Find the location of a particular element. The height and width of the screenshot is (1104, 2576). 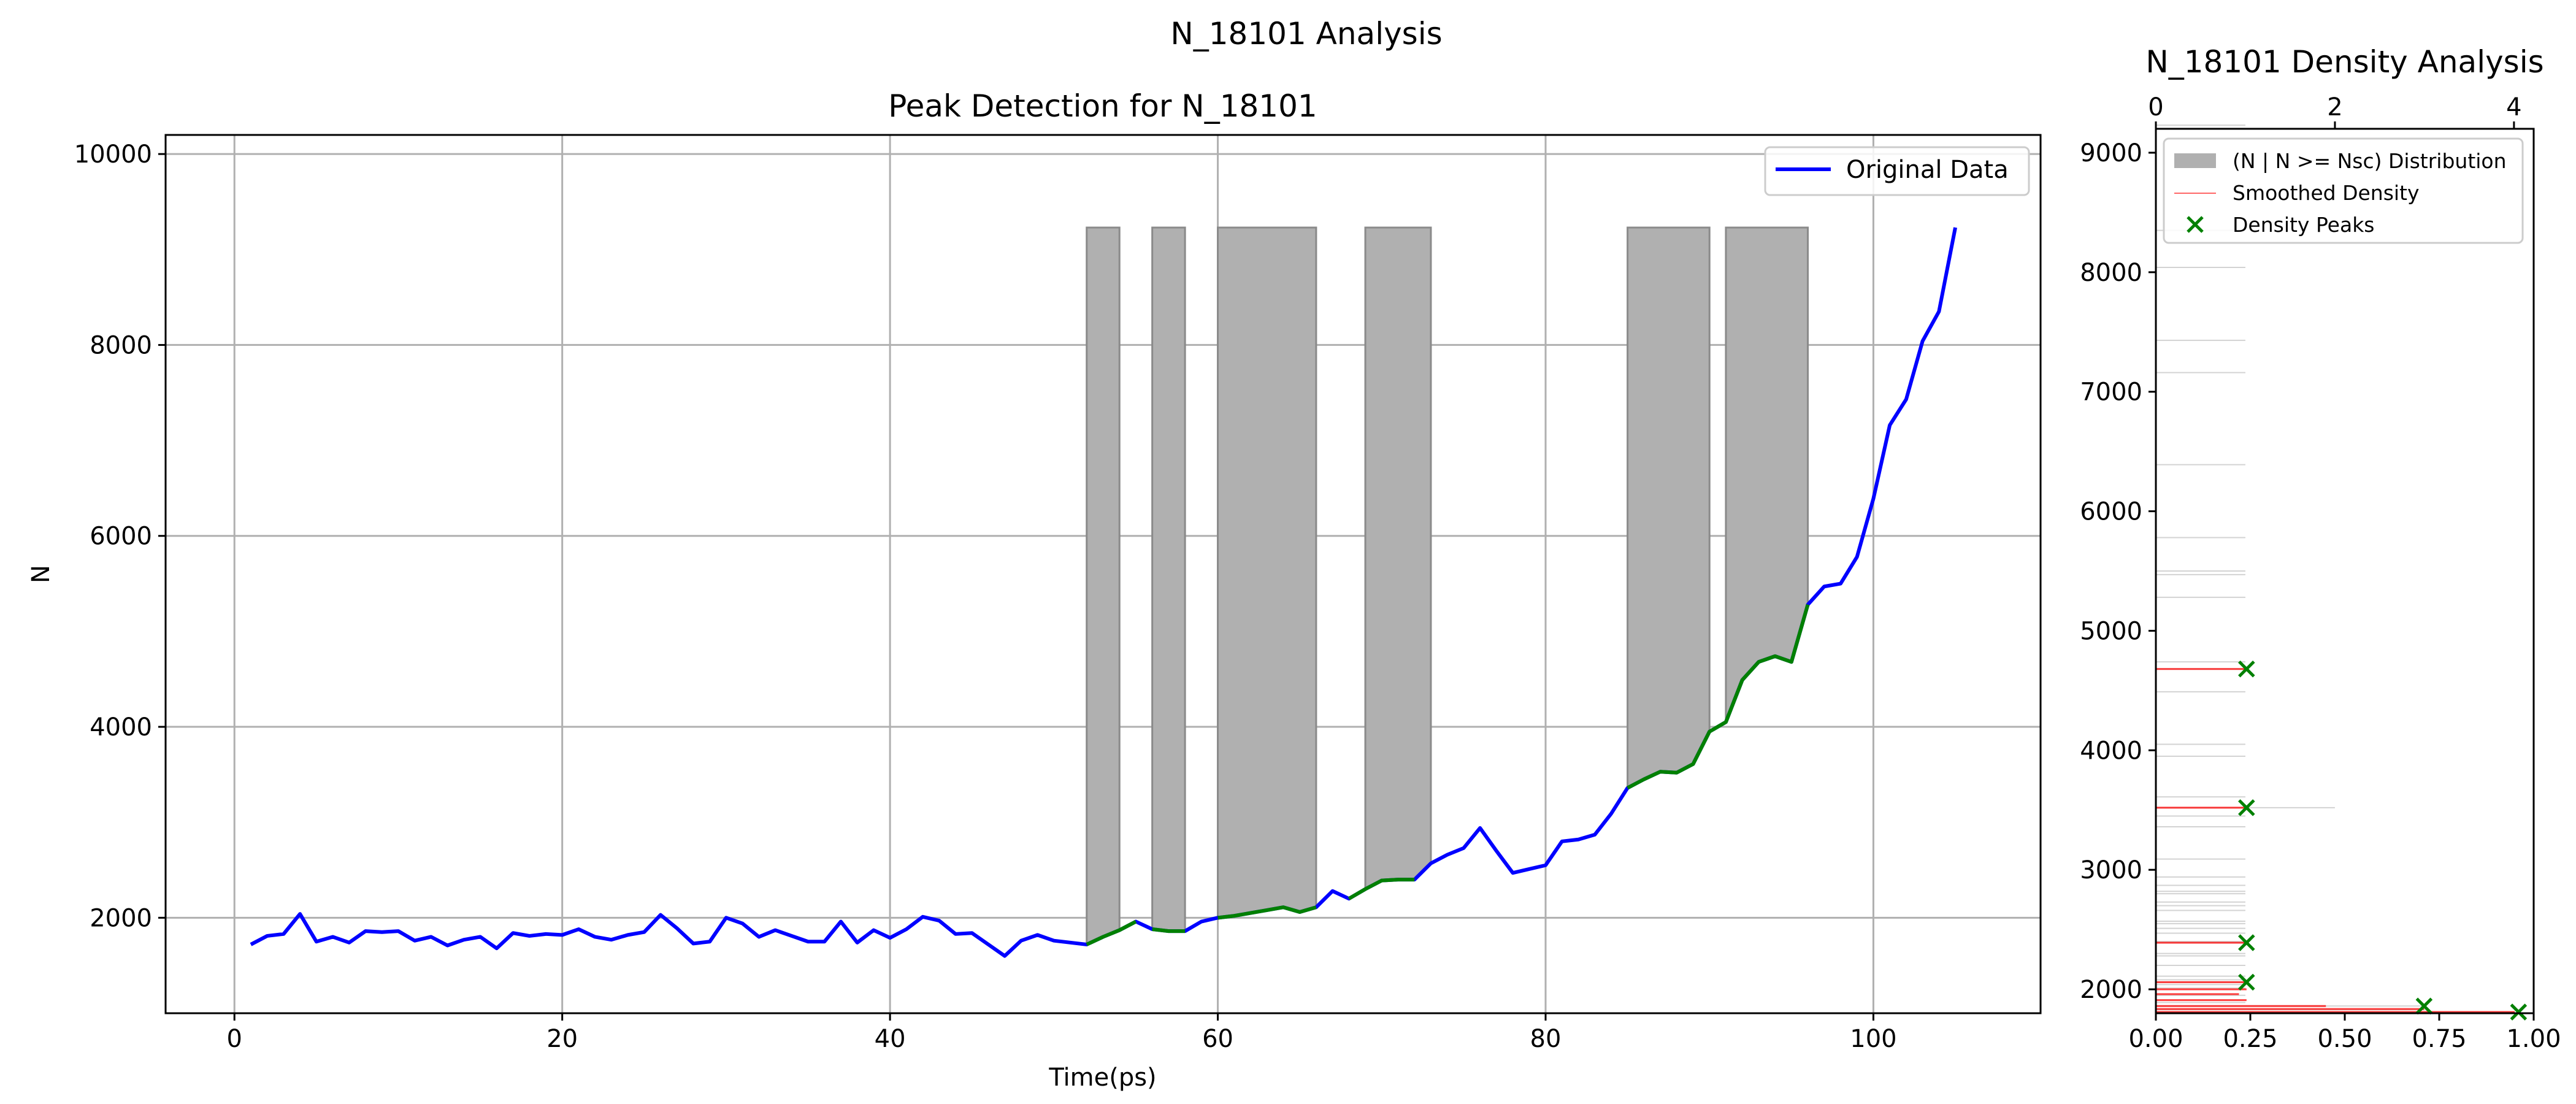

main-y-axis-label: N is located at coordinates (41, 574).